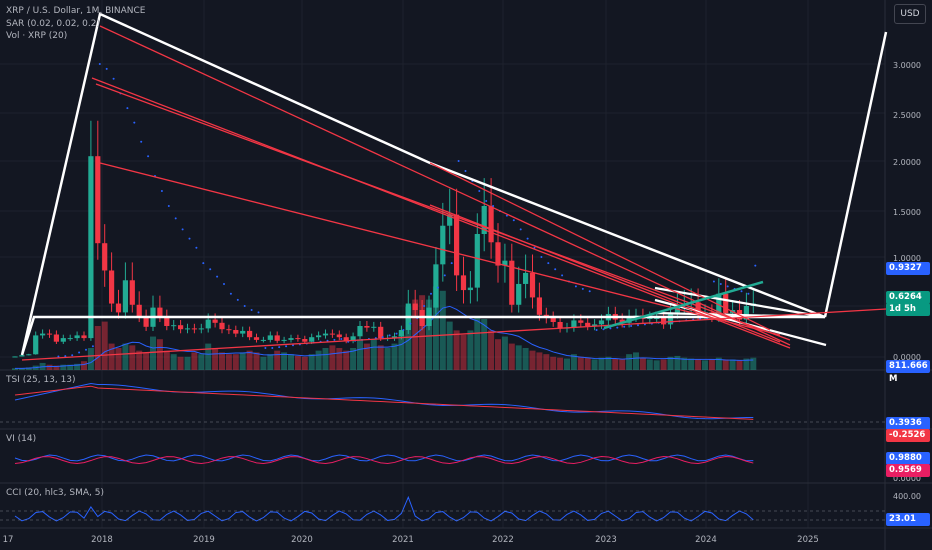 The image size is (932, 550). I want to click on volume-legend: Vol · XRP (20), so click(37, 36).